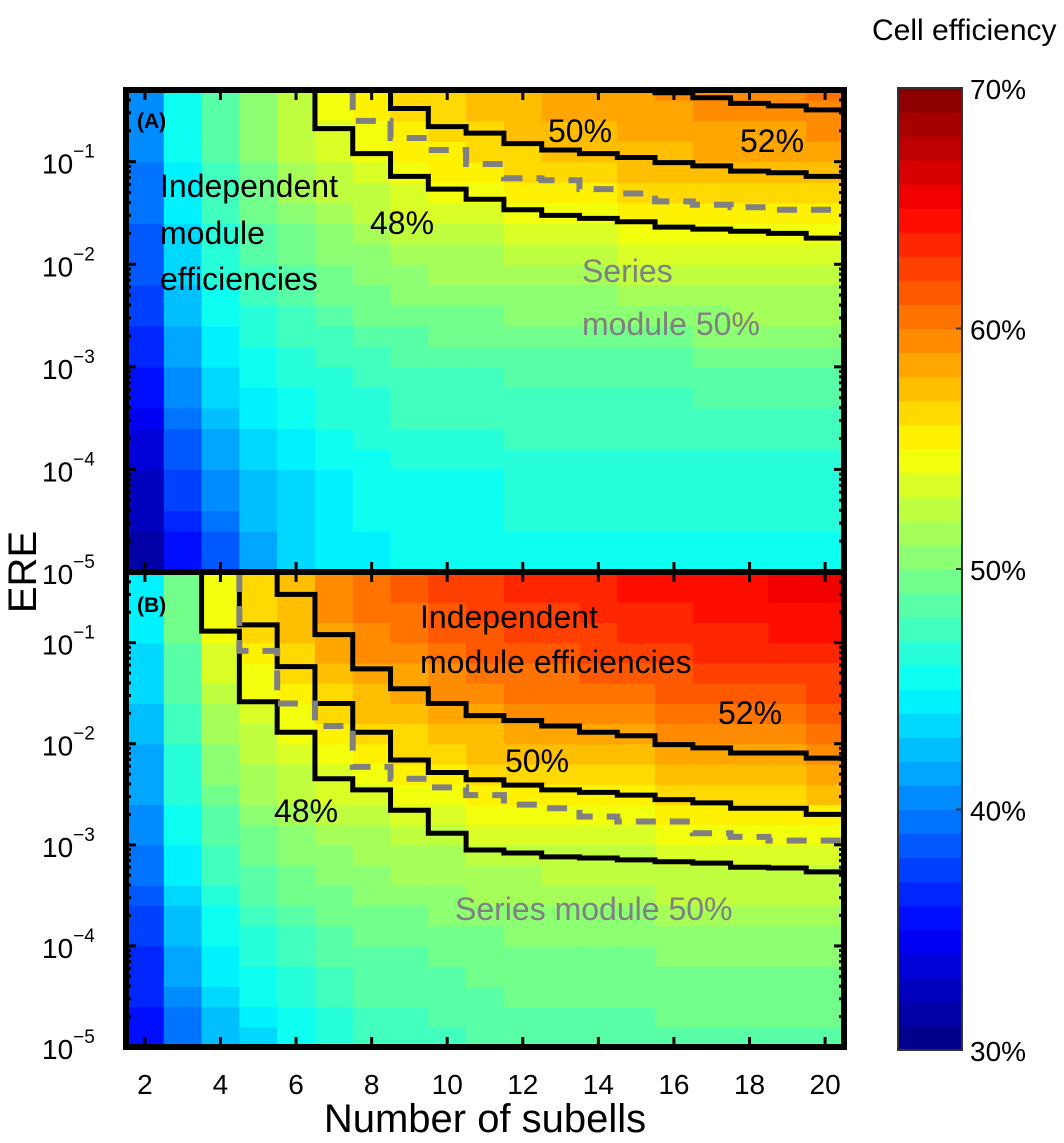 The width and height of the screenshot is (1064, 1143). I want to click on x-tick-label: 2, so click(145, 1084).